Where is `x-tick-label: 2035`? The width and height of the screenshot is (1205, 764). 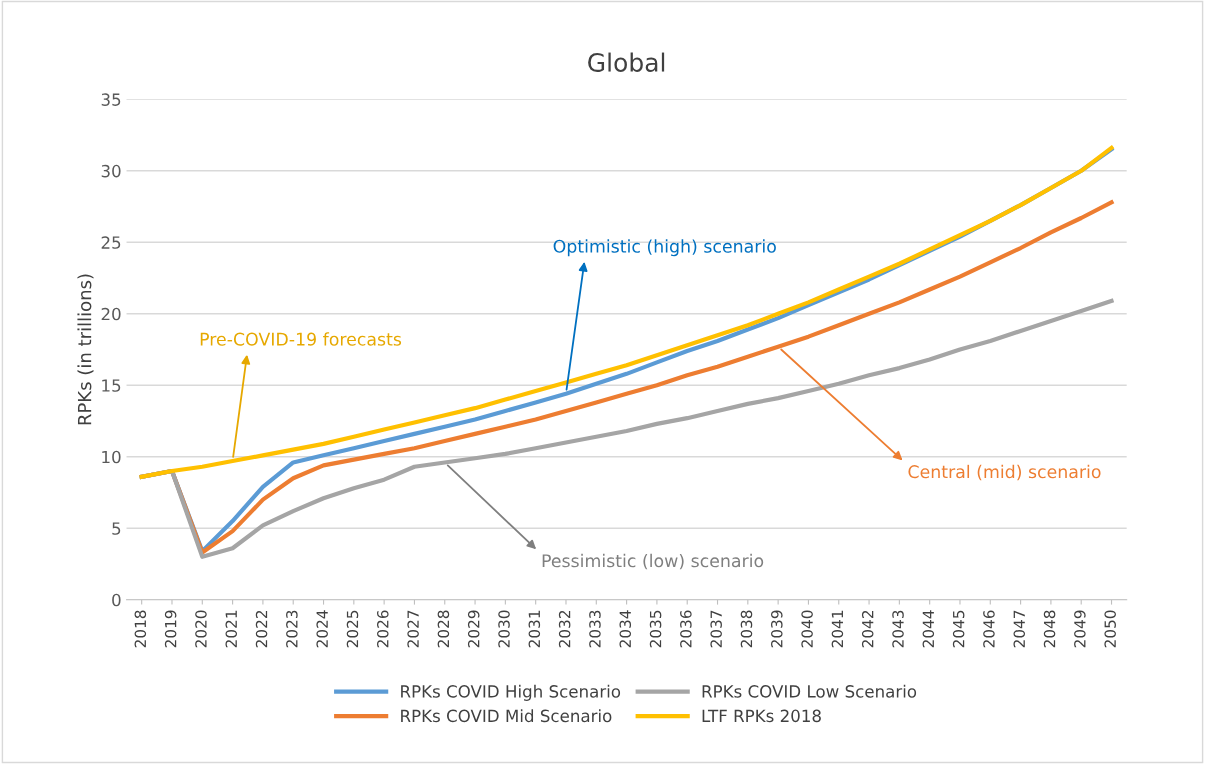
x-tick-label: 2035 is located at coordinates (655, 629).